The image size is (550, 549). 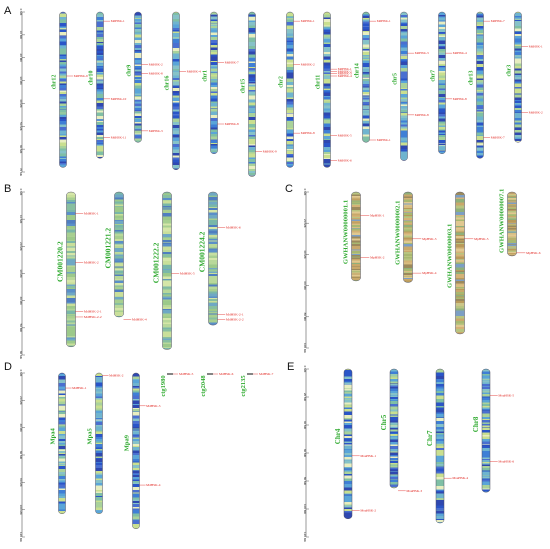 I want to click on gene-label: MpHSK-4, so click(x=429, y=273).